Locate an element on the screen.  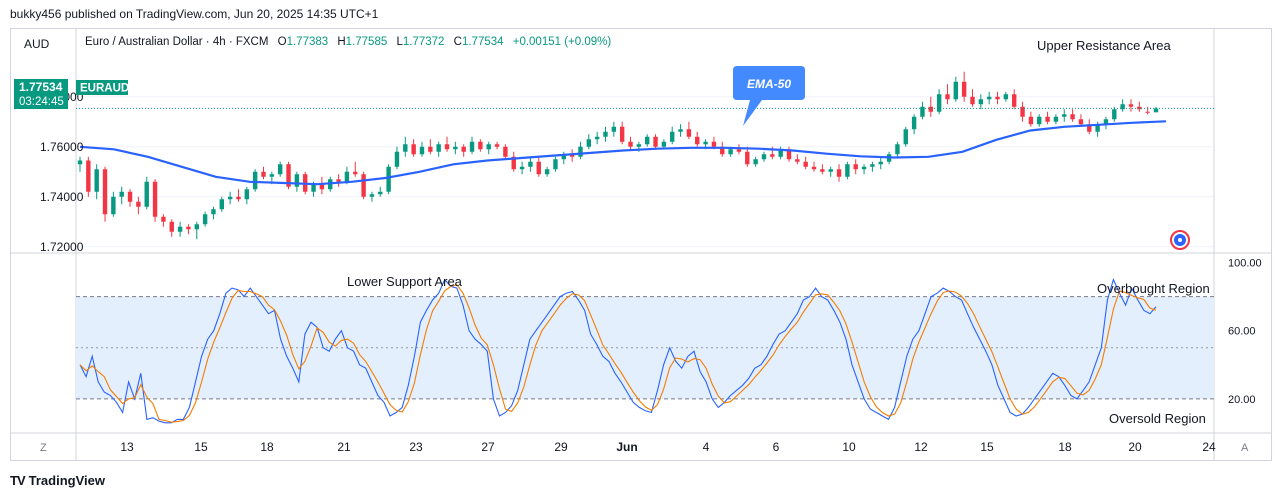
tradingview-logo: TV TradingView is located at coordinates (57, 480).